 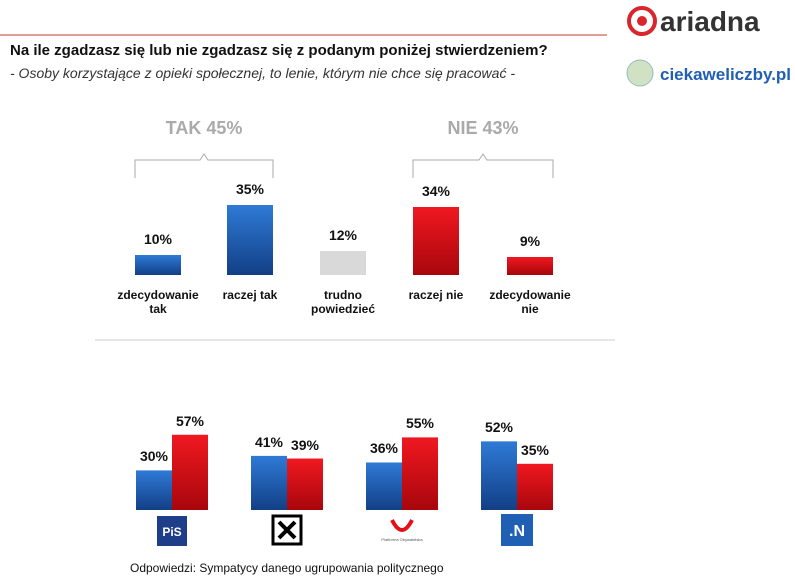 I want to click on value-label: 39%, so click(x=305, y=444).